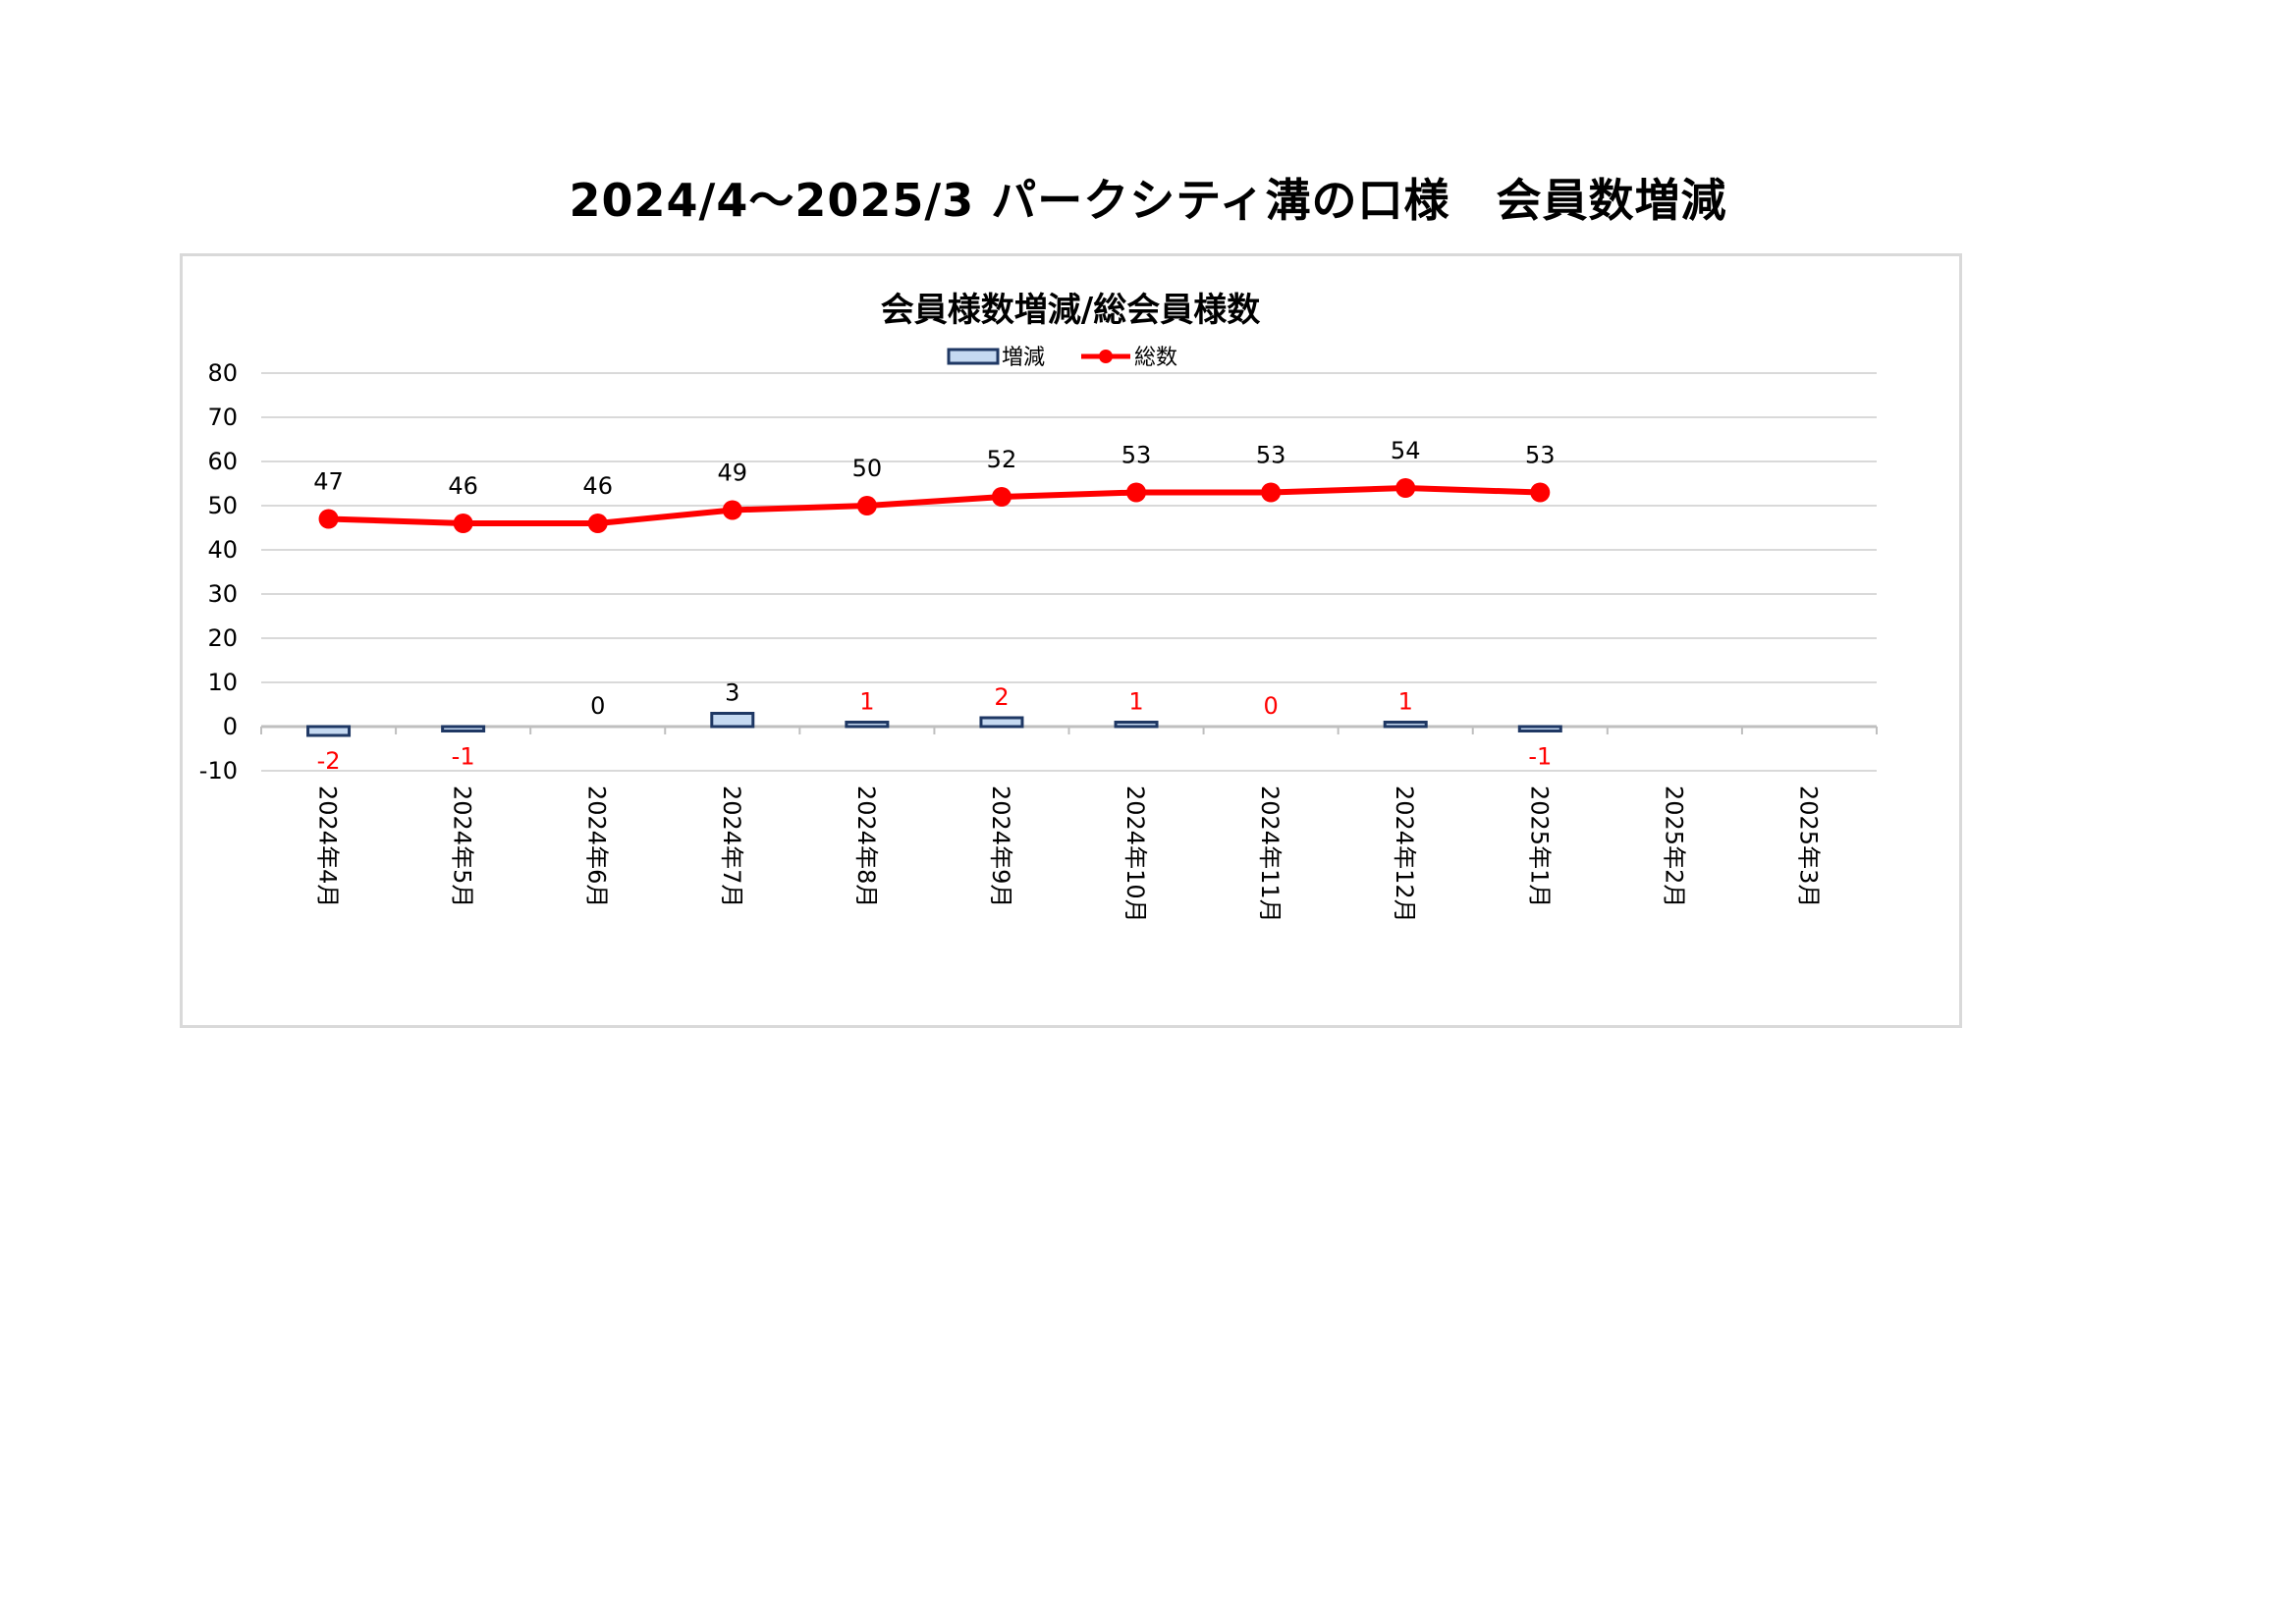 This screenshot has height=1624, width=2296. I want to click on x-category-label: 2024年7月, so click(731, 846).